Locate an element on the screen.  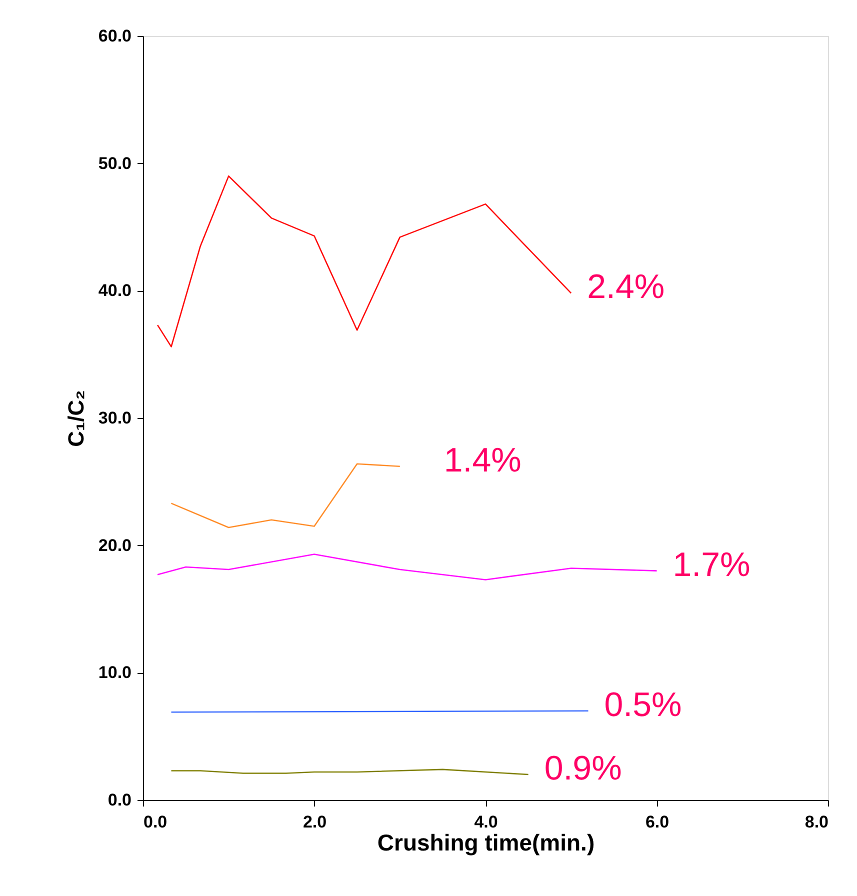
x-tick-label: 6.0 is located at coordinates (657, 822).